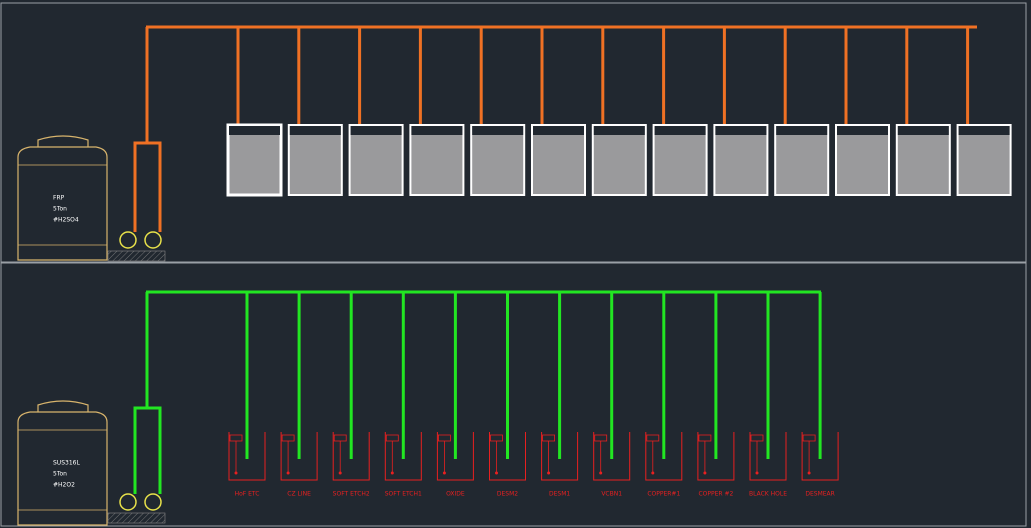  I want to click on bath-label: DESMEAR, so click(819, 494).